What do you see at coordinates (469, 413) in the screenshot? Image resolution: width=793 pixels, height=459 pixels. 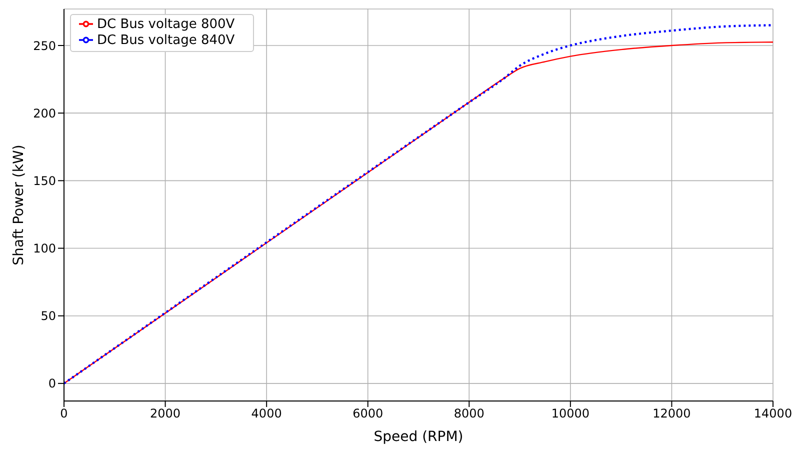 I see `x-tick-label: 8000` at bounding box center [469, 413].